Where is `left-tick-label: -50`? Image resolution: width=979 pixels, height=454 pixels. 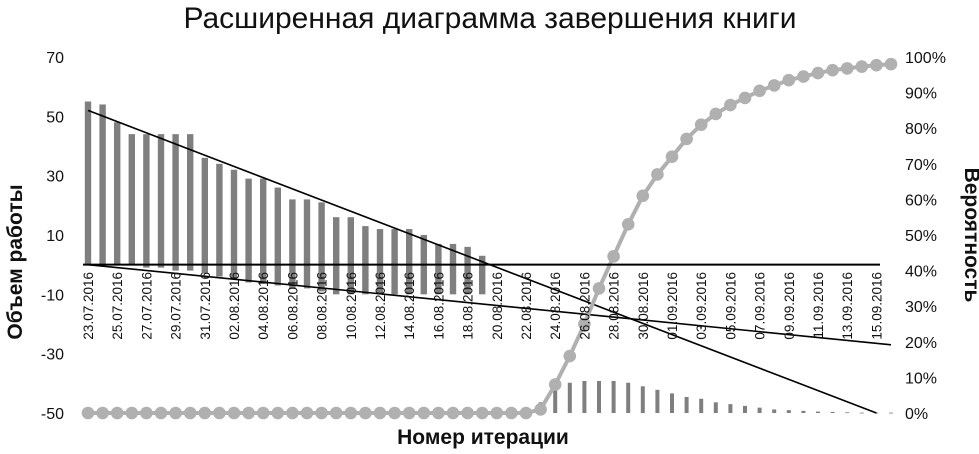 left-tick-label: -50 is located at coordinates (52, 414).